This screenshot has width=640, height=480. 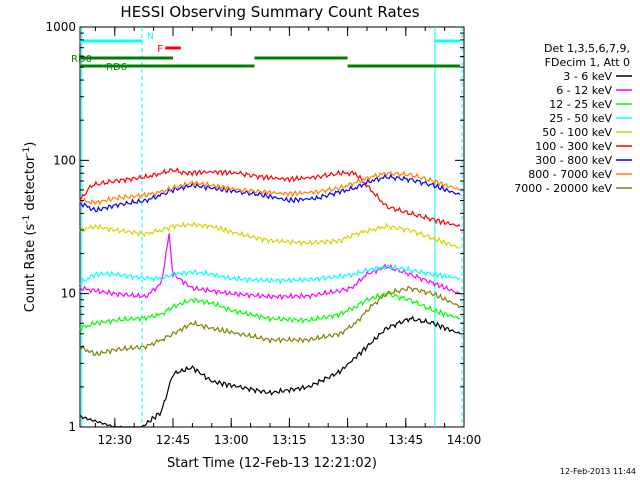 I want to click on x-tick-label: 13:30, so click(x=347, y=440).